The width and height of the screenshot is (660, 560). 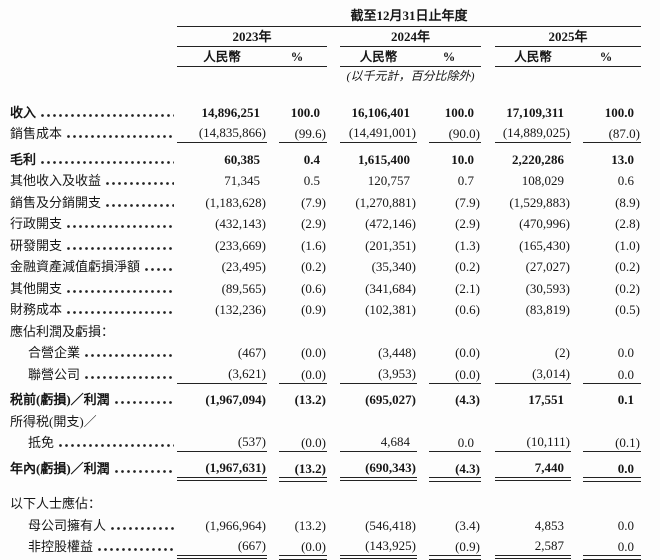 I want to click on rmb-value: 108,029, so click(x=542, y=180).